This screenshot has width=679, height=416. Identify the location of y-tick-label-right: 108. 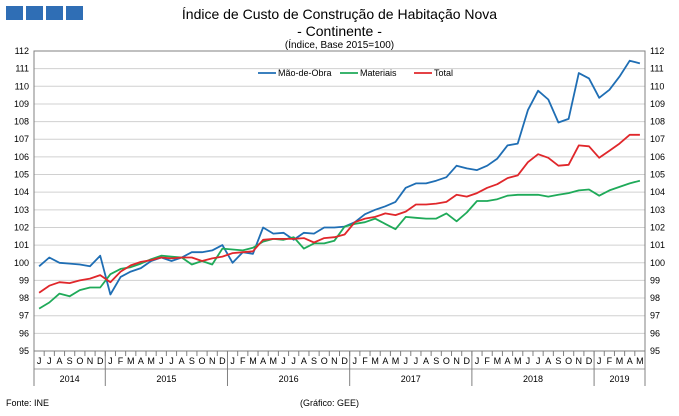
(657, 122).